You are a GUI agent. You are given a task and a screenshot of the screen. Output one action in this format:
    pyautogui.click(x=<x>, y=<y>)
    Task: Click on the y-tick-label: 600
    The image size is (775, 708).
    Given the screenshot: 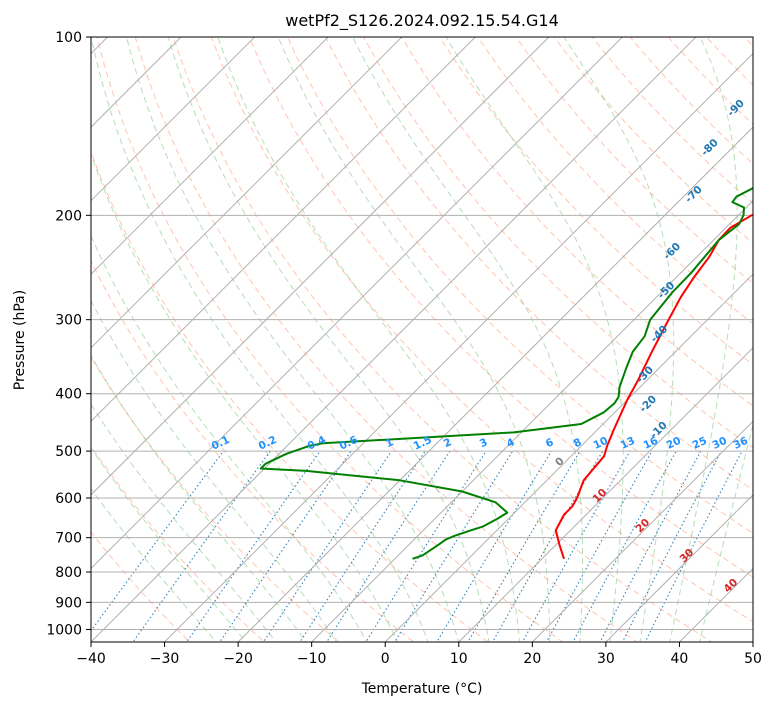 What is the action you would take?
    pyautogui.click(x=68, y=499)
    